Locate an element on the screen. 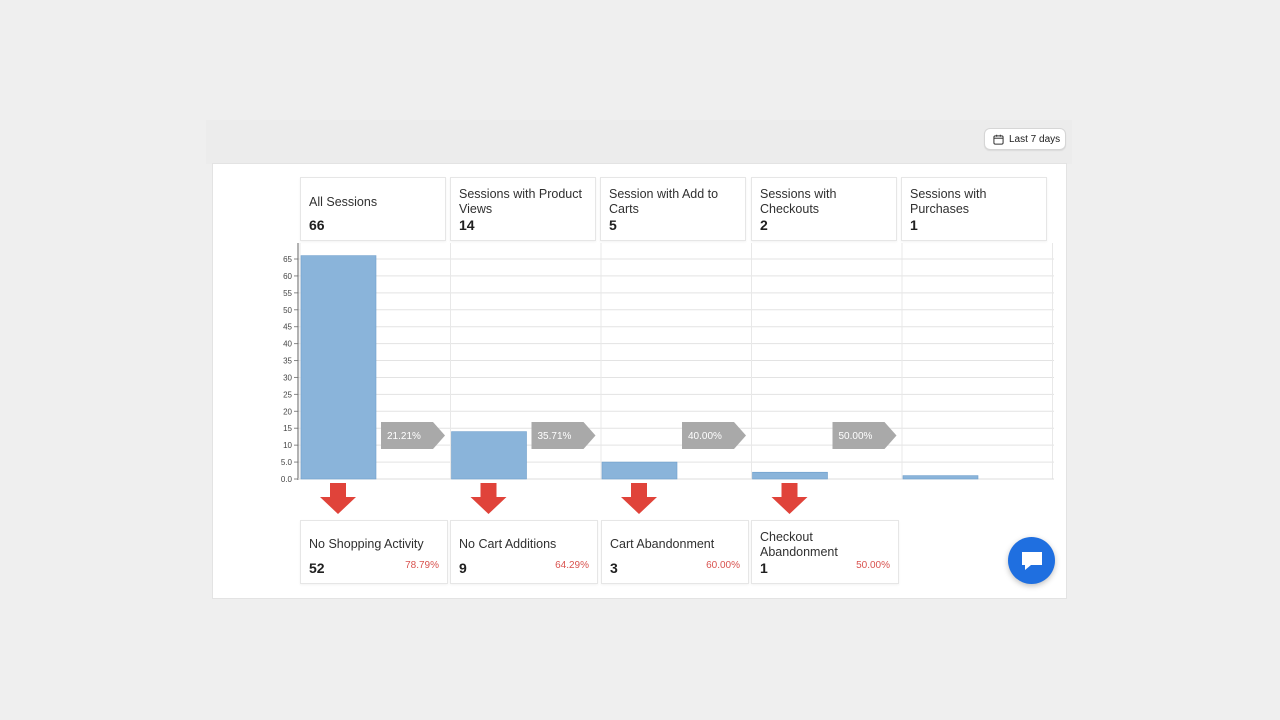 This screenshot has width=1280, height=720. stage-value: 14 is located at coordinates (467, 225).